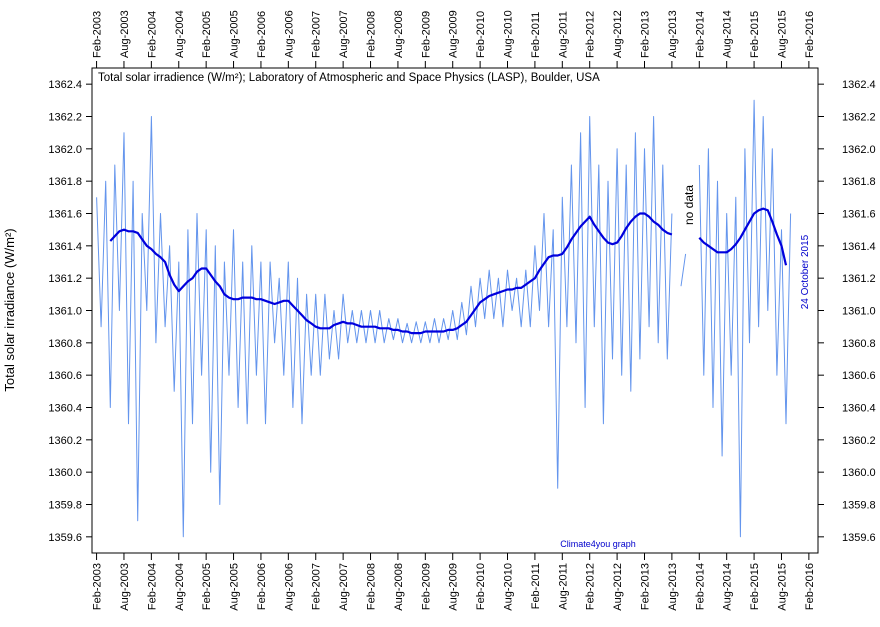 This screenshot has width=880, height=627. What do you see at coordinates (700, 586) in the screenshot?
I see `x-tick-label: Feb-2014` at bounding box center [700, 586].